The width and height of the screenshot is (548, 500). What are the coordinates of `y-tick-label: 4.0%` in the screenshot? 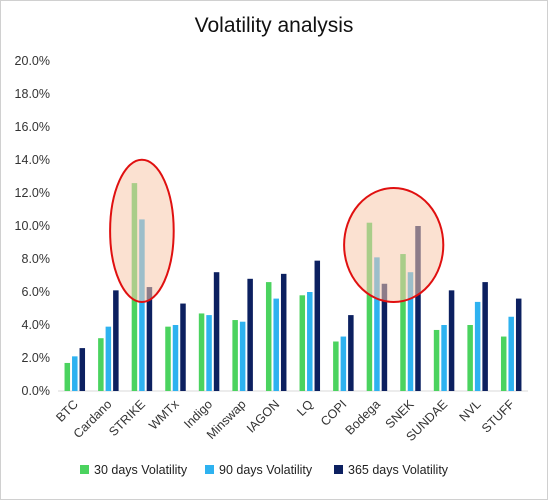 It's located at (36, 325).